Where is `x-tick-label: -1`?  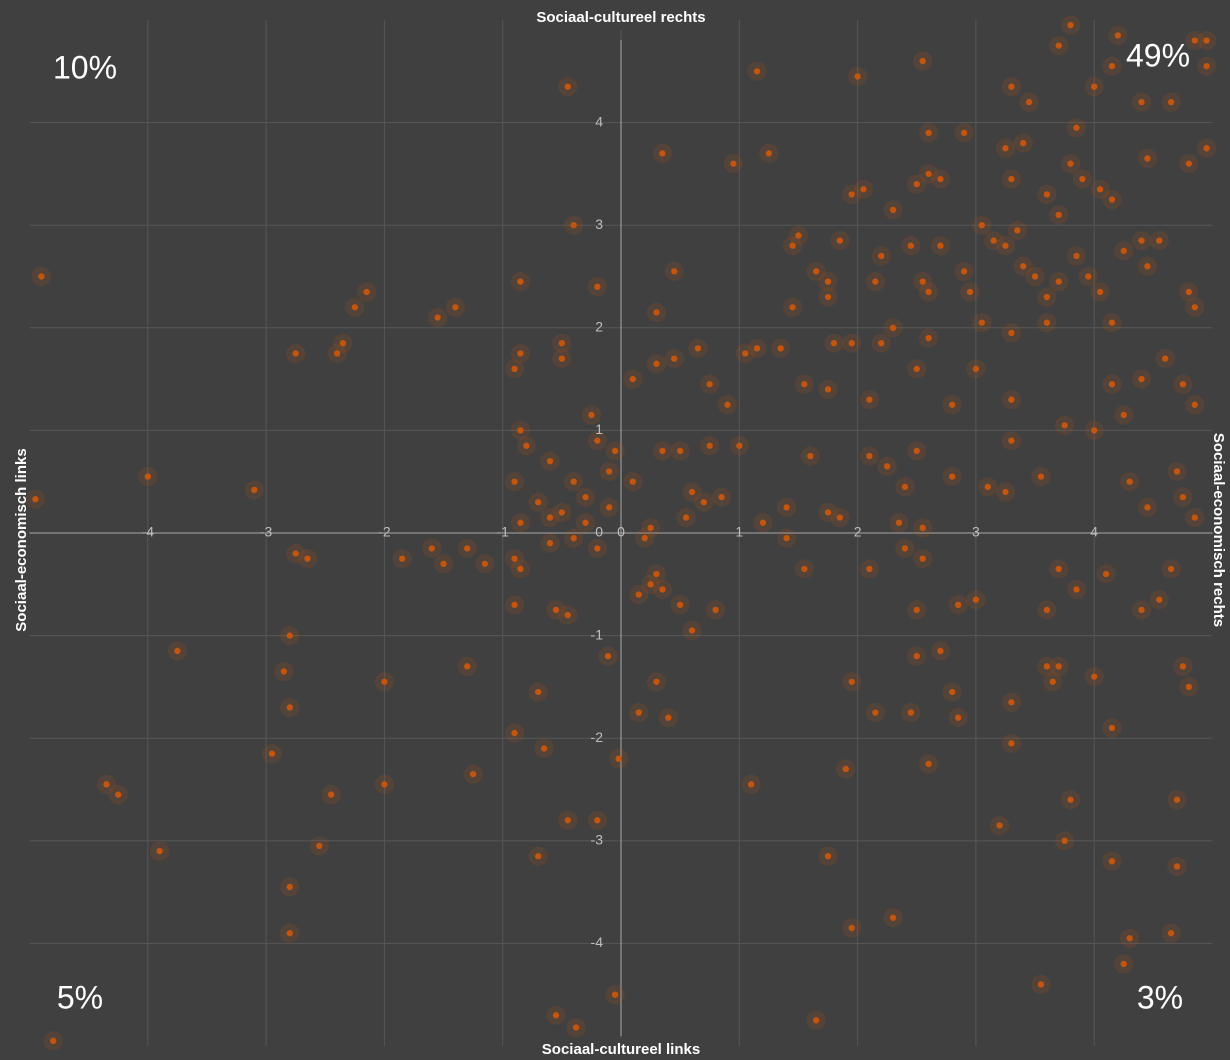 x-tick-label: -1 is located at coordinates (502, 532).